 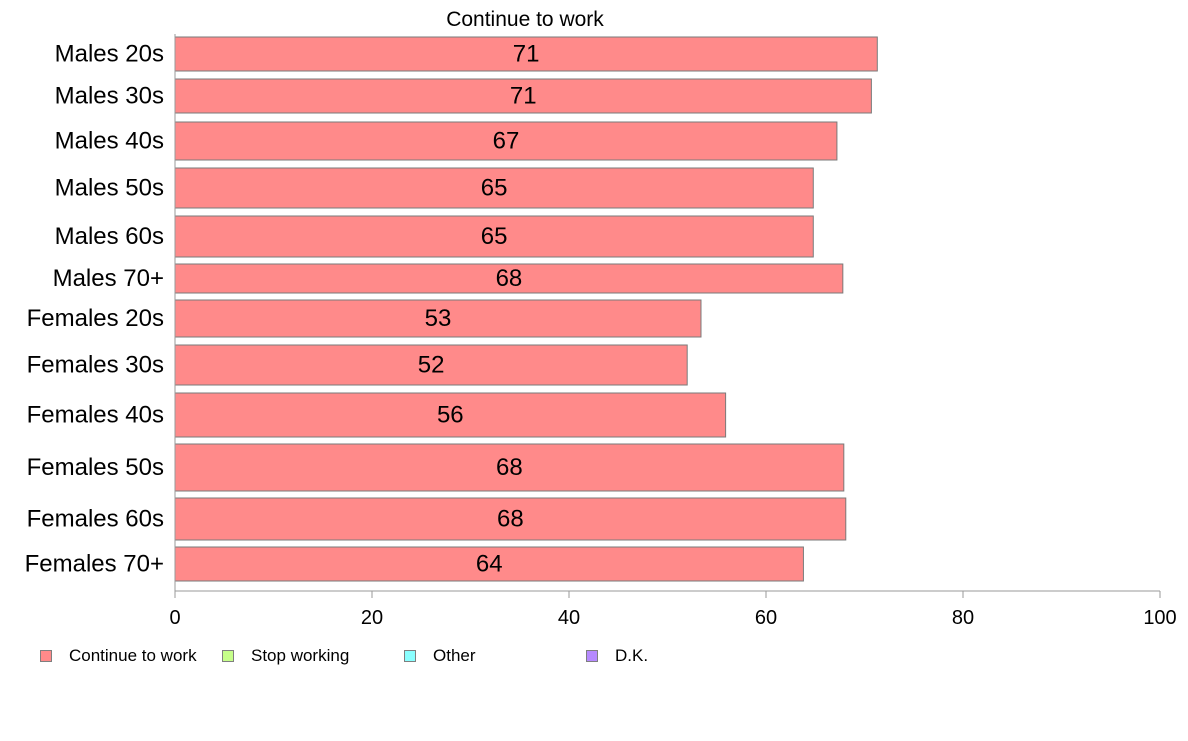 What do you see at coordinates (410, 656) in the screenshot?
I see `legend-swatch-other` at bounding box center [410, 656].